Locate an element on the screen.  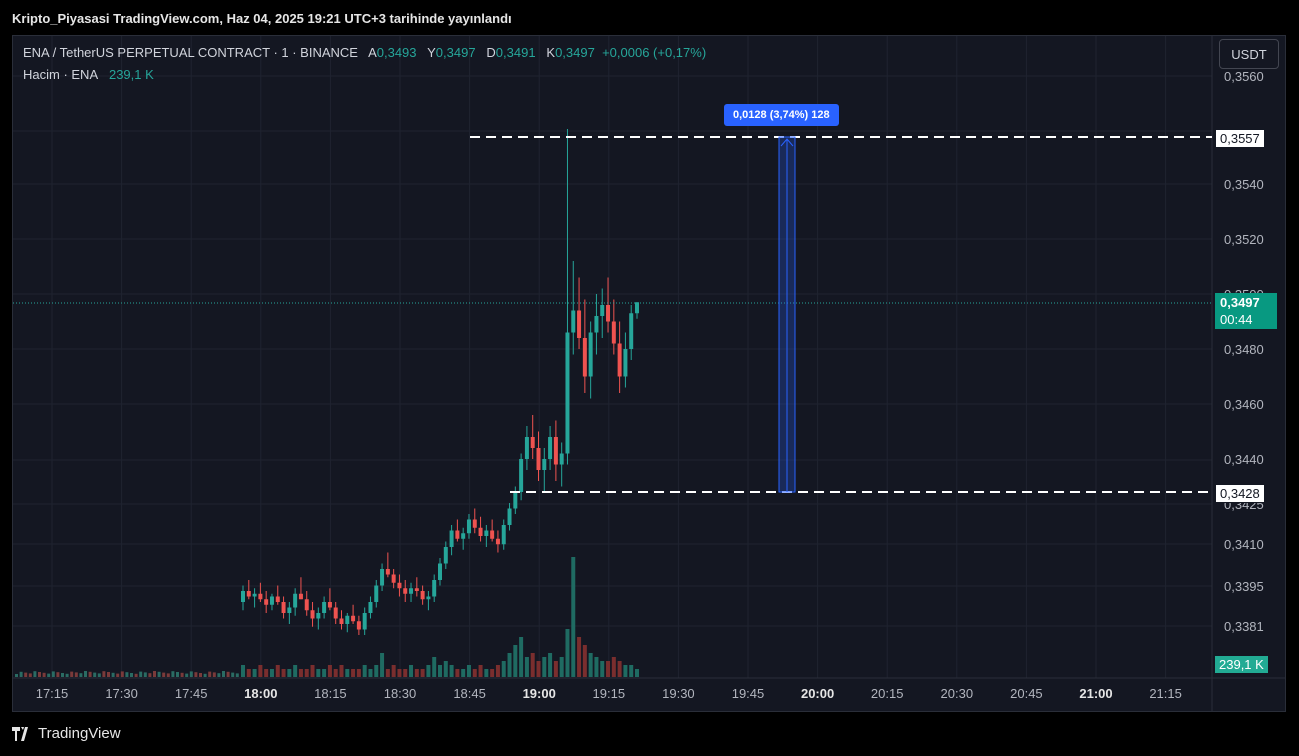
volume-label: Hacim · ENA is located at coordinates (61, 74).